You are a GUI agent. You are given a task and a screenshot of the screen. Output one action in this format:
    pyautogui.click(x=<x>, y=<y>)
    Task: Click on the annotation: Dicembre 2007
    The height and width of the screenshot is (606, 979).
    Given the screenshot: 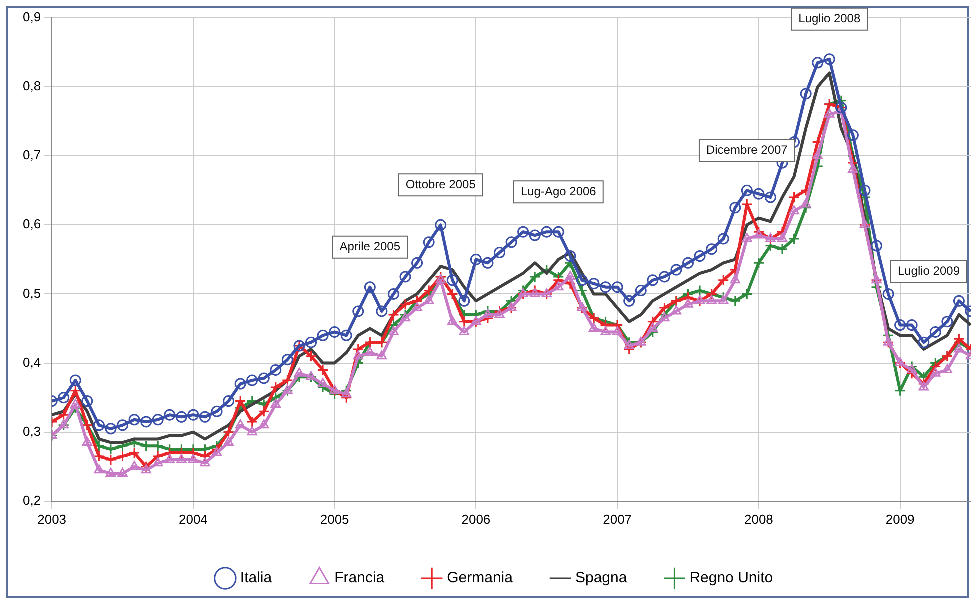 What is the action you would take?
    pyautogui.click(x=747, y=149)
    